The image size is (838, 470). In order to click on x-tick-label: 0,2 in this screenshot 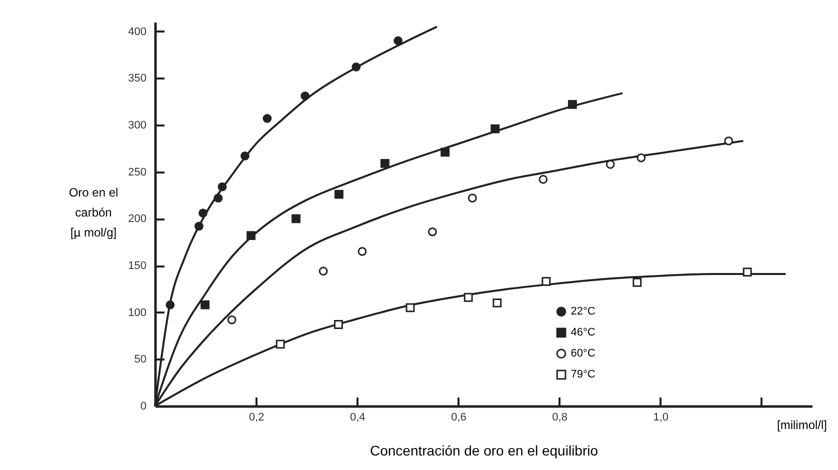, I will do `click(256, 418)`.